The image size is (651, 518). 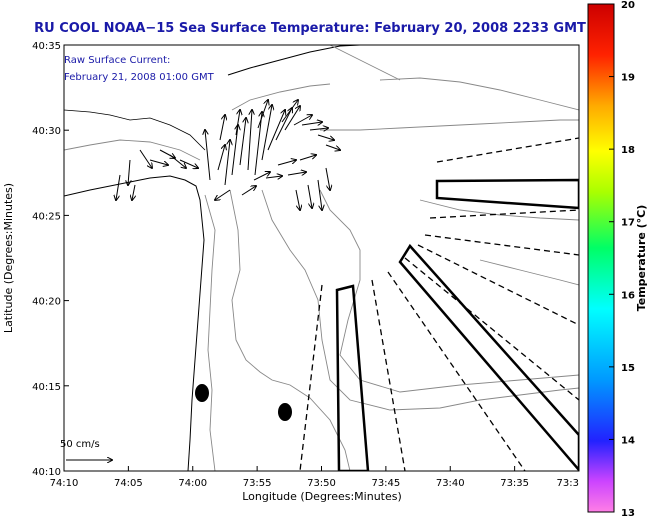 What do you see at coordinates (294, 60) in the screenshot?
I see `long-island-shore` at bounding box center [294, 60].